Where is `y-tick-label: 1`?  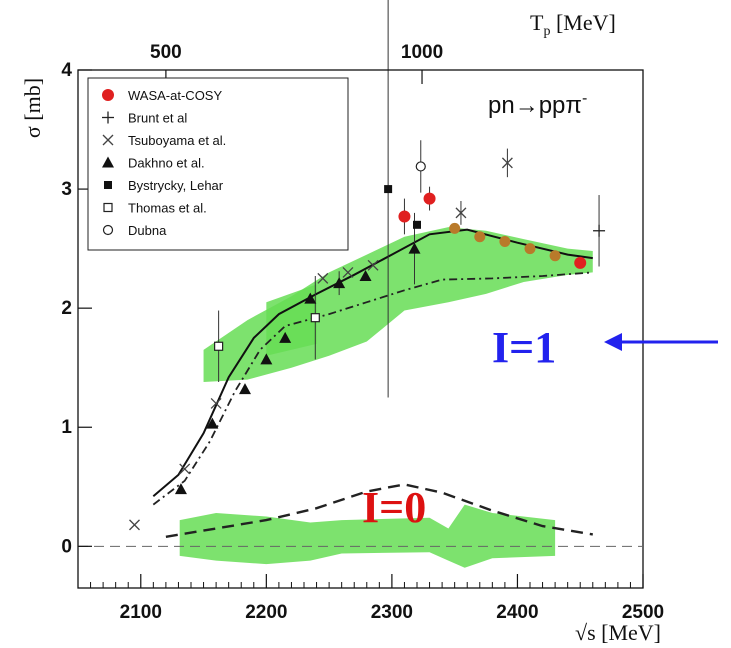
y-tick-label: 1 is located at coordinates (66, 427).